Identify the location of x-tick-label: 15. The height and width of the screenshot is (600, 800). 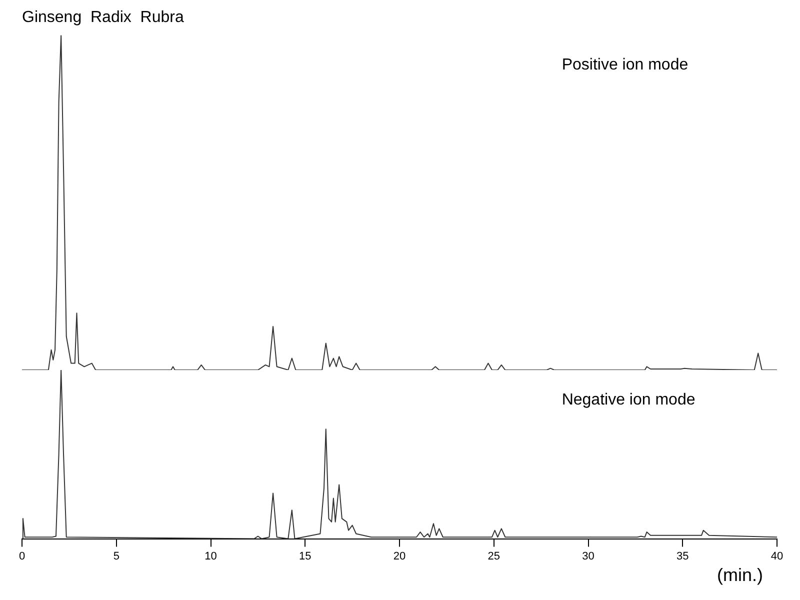
(305, 556).